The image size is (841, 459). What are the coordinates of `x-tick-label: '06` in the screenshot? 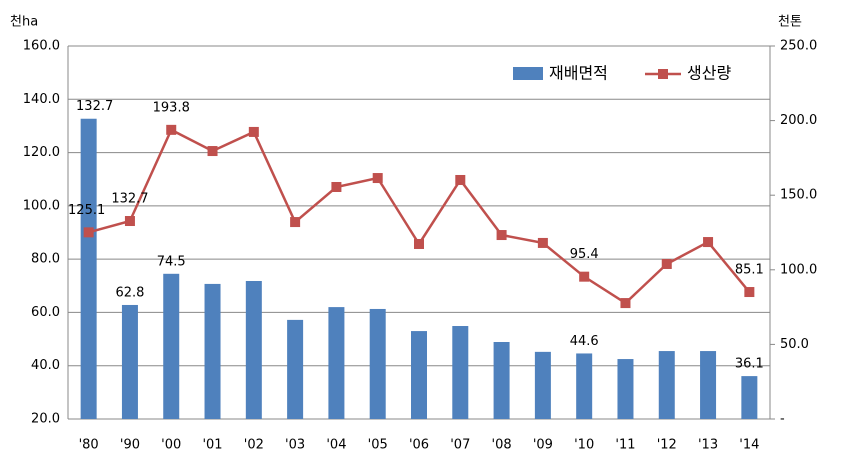 It's located at (419, 445).